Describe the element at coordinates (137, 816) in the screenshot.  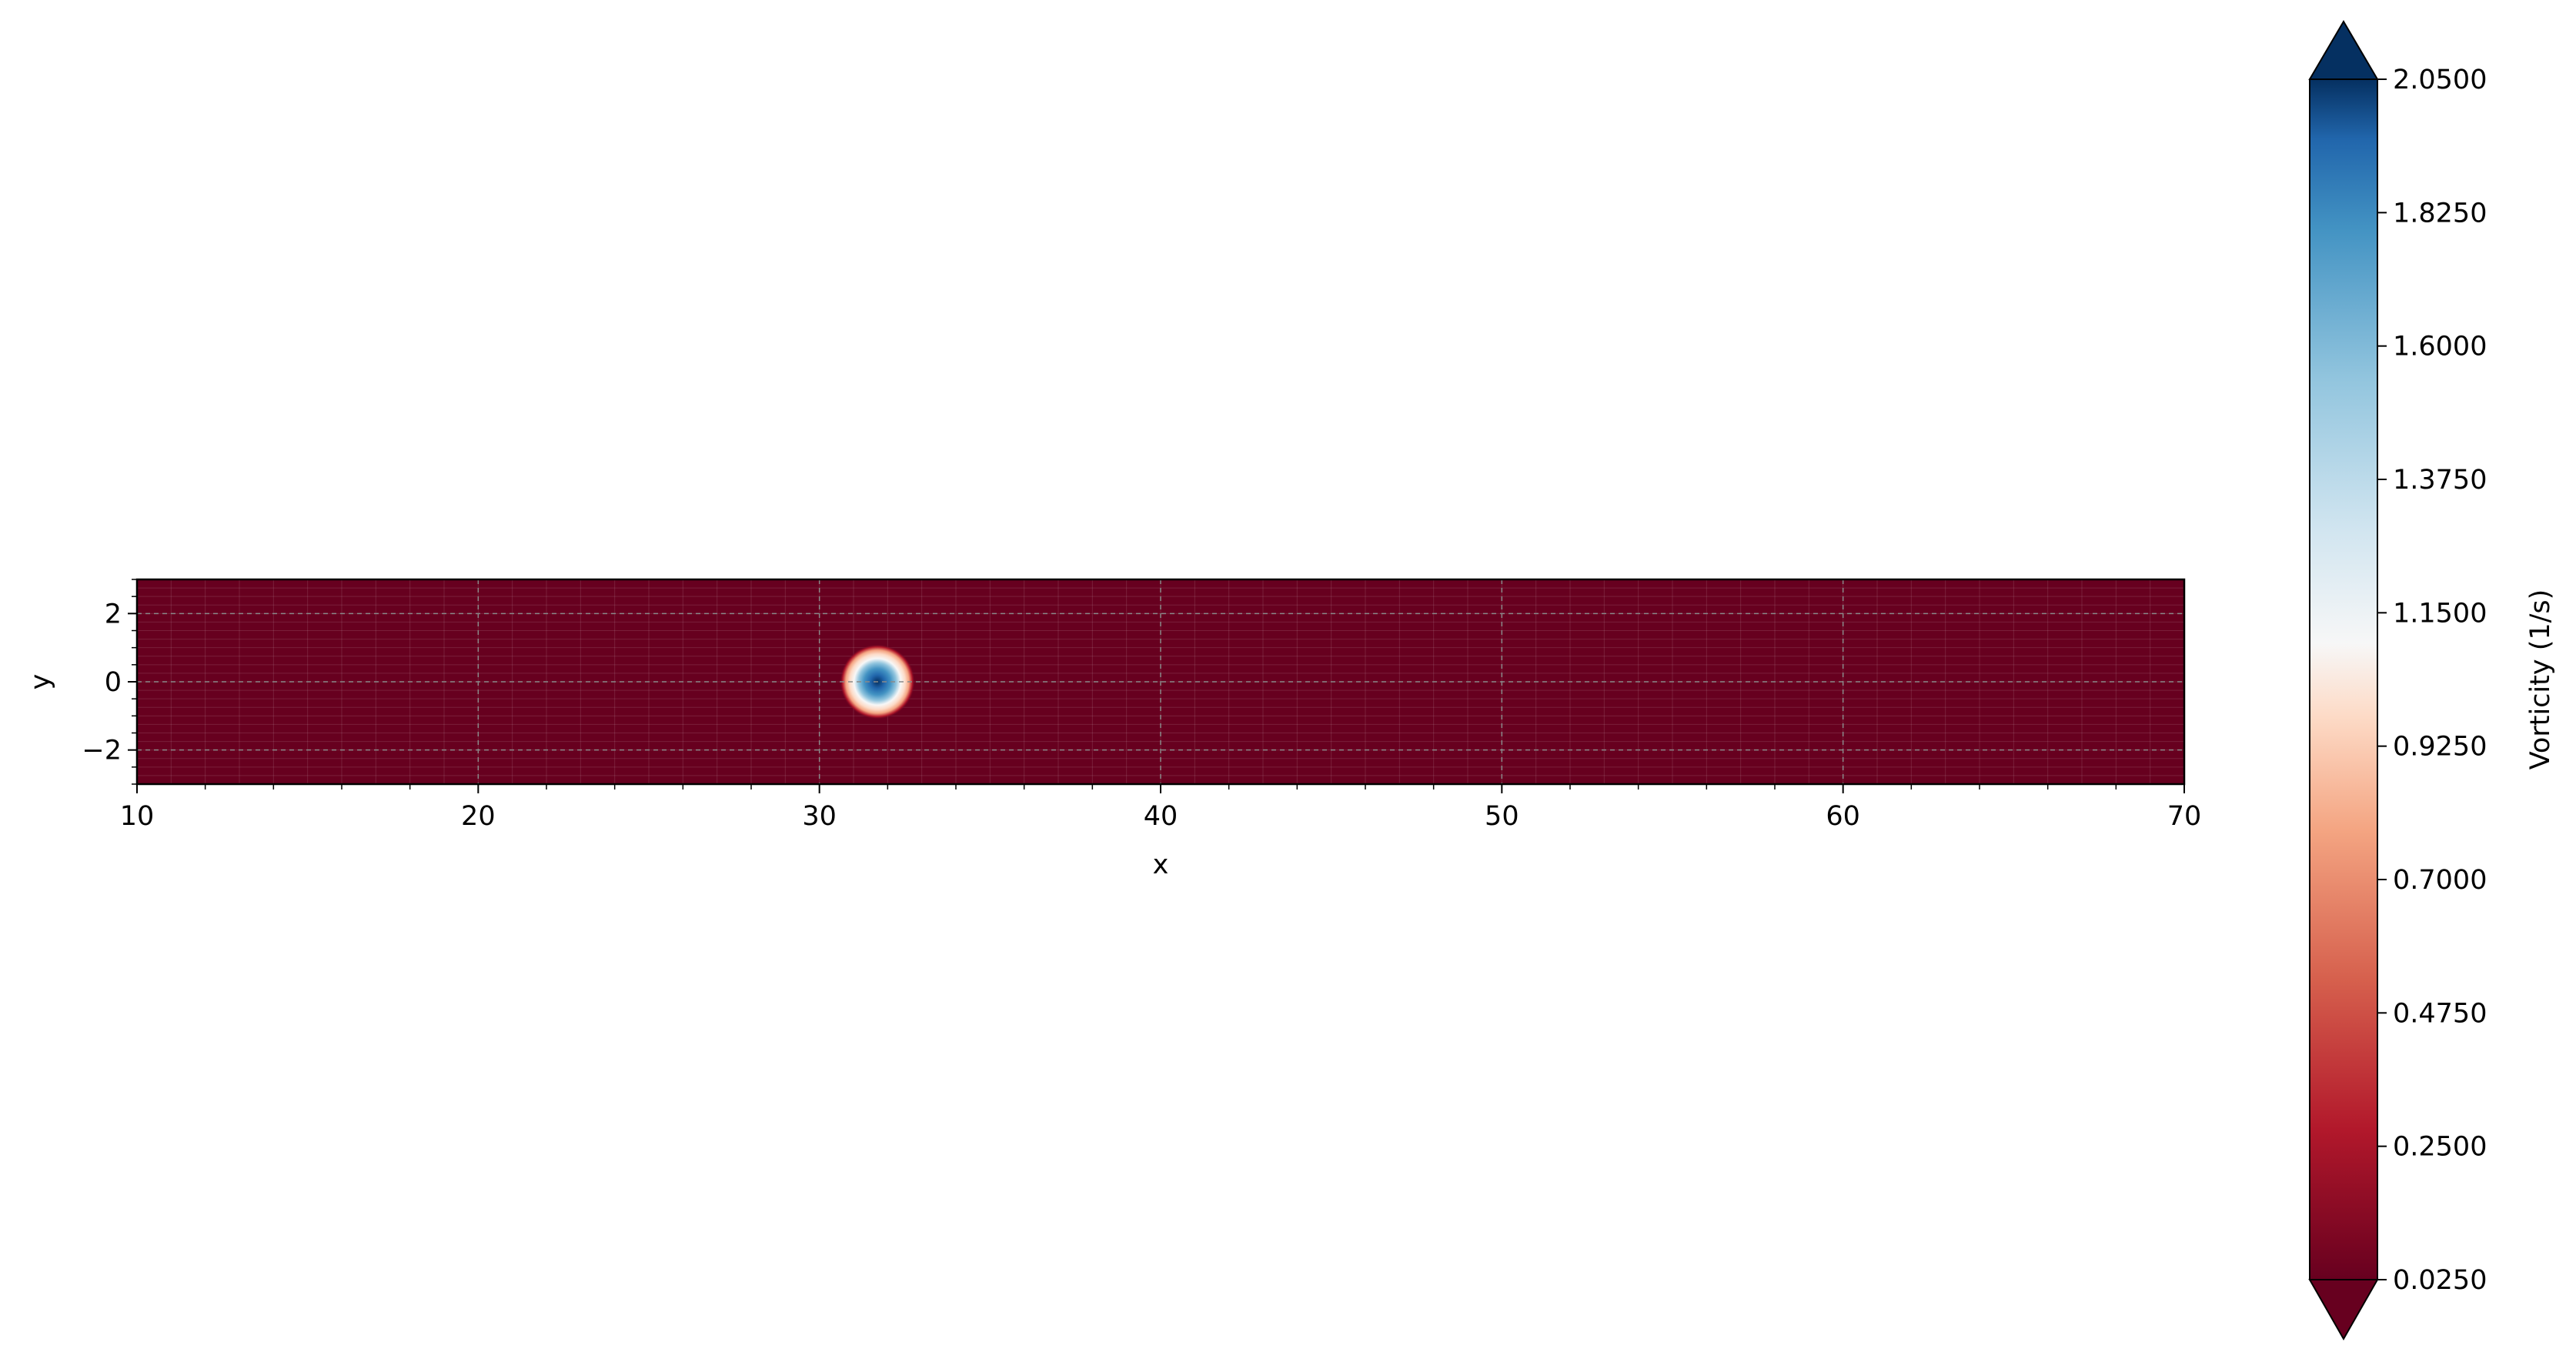
I see `x-tick-label: 10` at that location.